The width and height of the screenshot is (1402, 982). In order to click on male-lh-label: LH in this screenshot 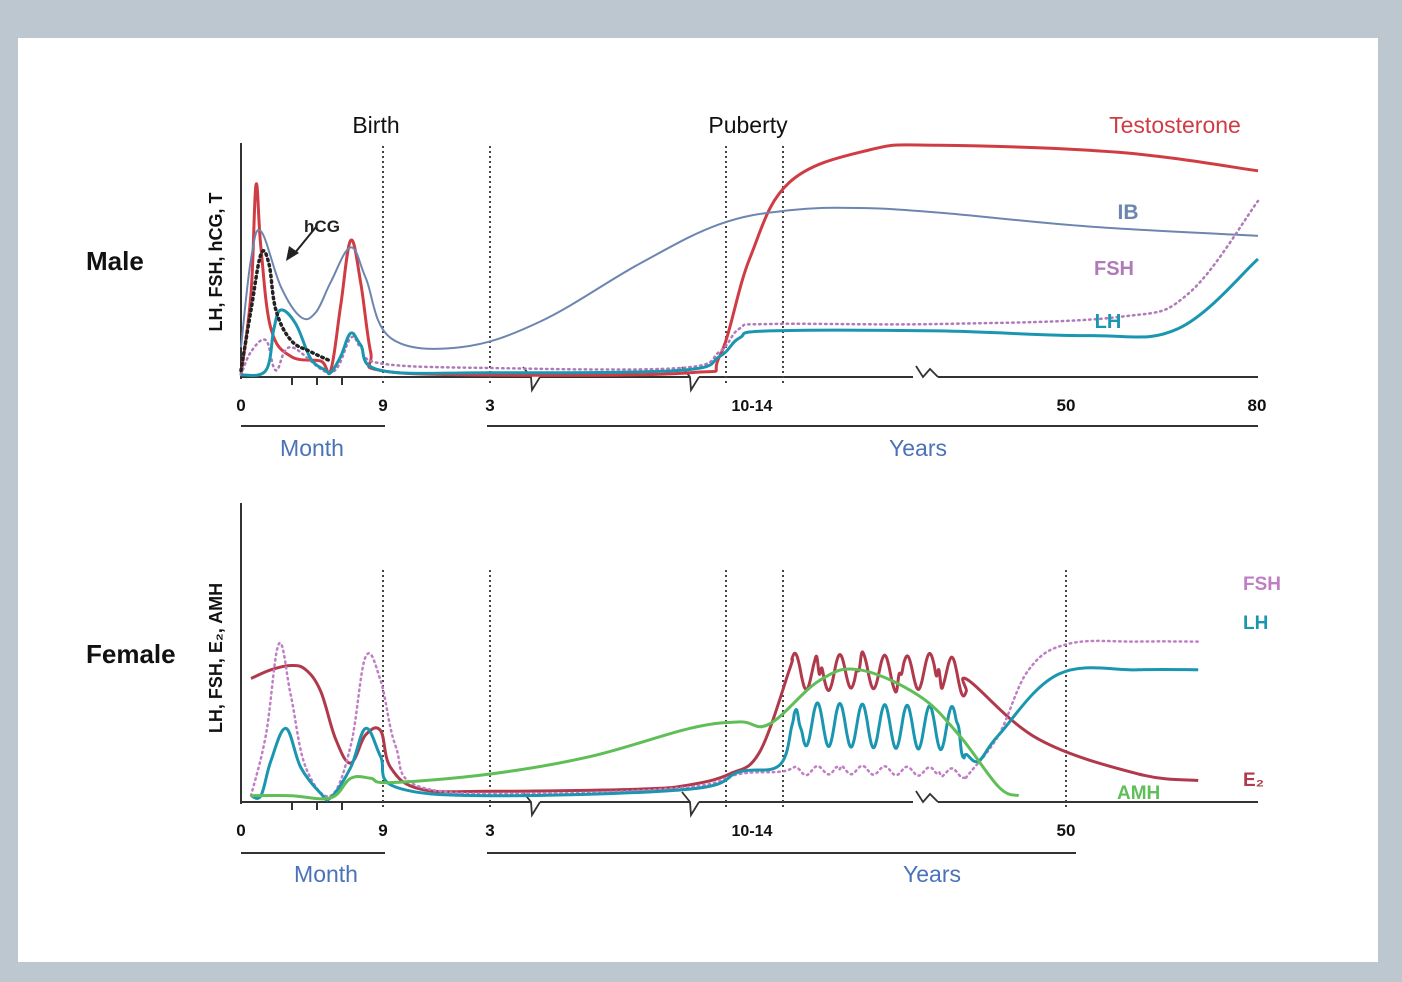, I will do `click(1108, 322)`.